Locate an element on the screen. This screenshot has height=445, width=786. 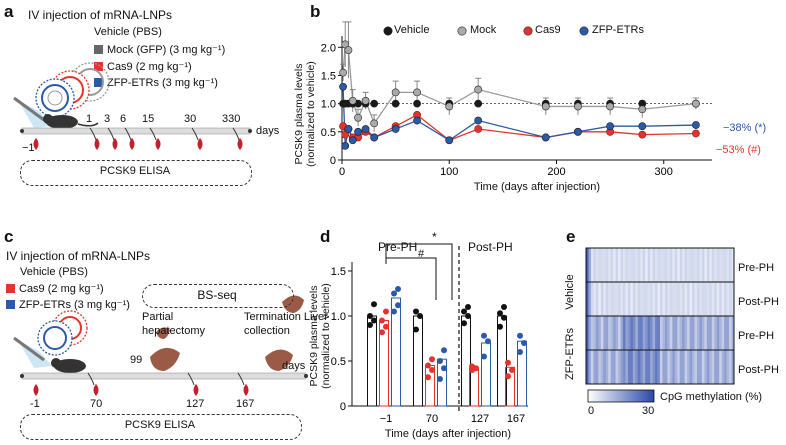
group-zfp: ZFP-ETRs is located at coordinates (570, 354).